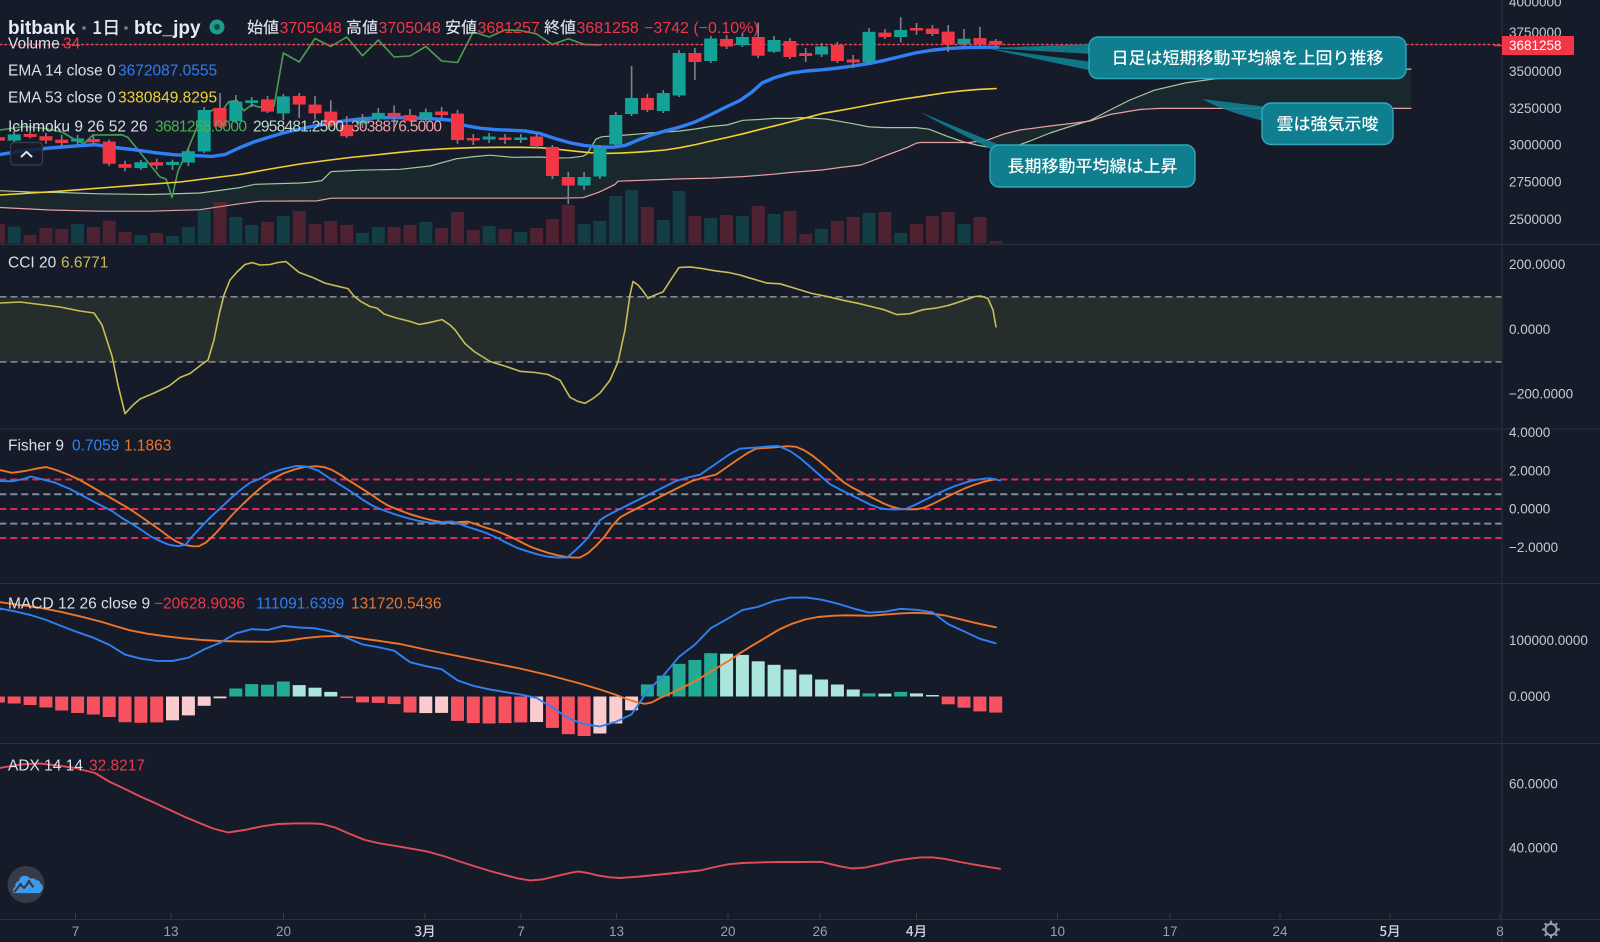 This screenshot has width=1600, height=942. Describe the element at coordinates (95, 446) in the screenshot. I see `svg-text: 0.7059` at that location.